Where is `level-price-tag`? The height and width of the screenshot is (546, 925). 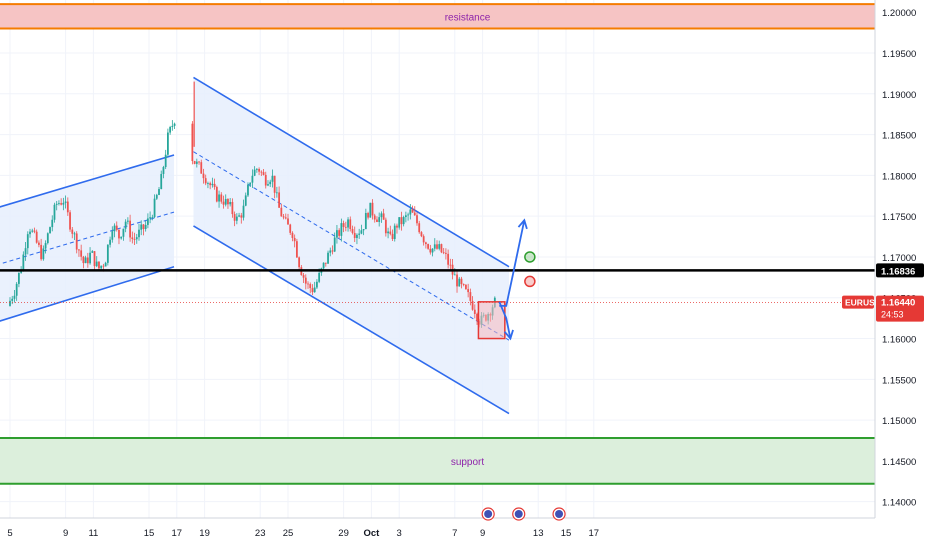
level-price-tag is located at coordinates (900, 270).